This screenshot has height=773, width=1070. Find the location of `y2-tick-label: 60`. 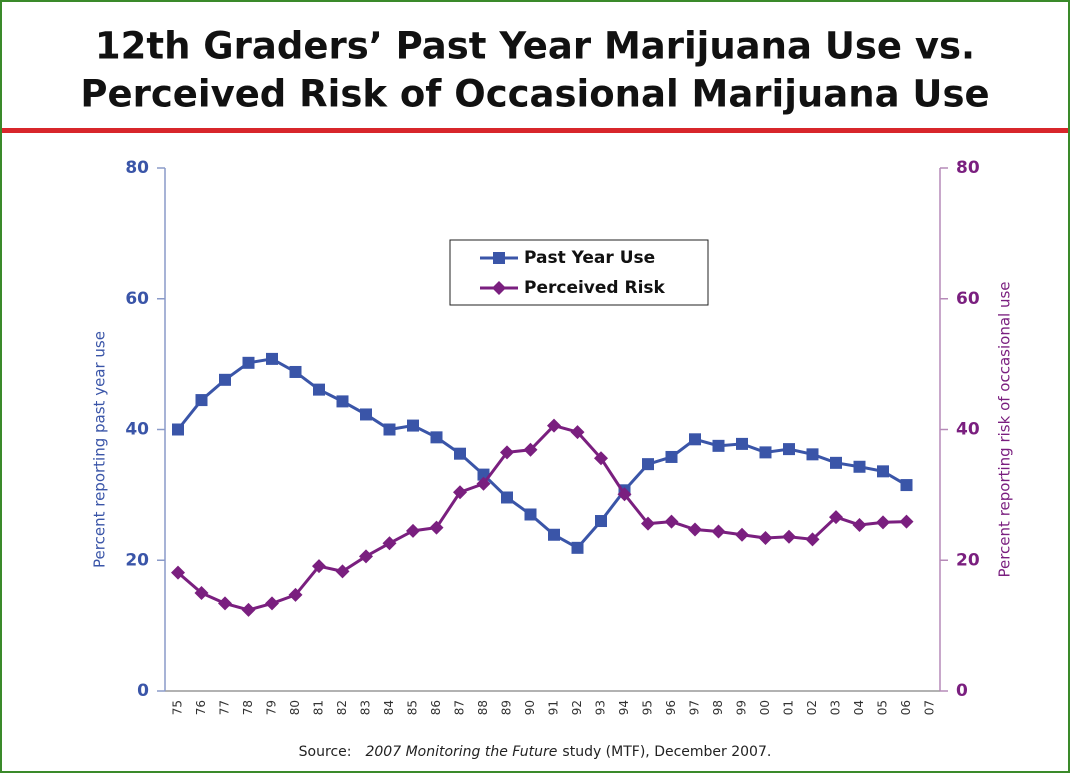

y2-tick-label: 60 is located at coordinates (968, 299).